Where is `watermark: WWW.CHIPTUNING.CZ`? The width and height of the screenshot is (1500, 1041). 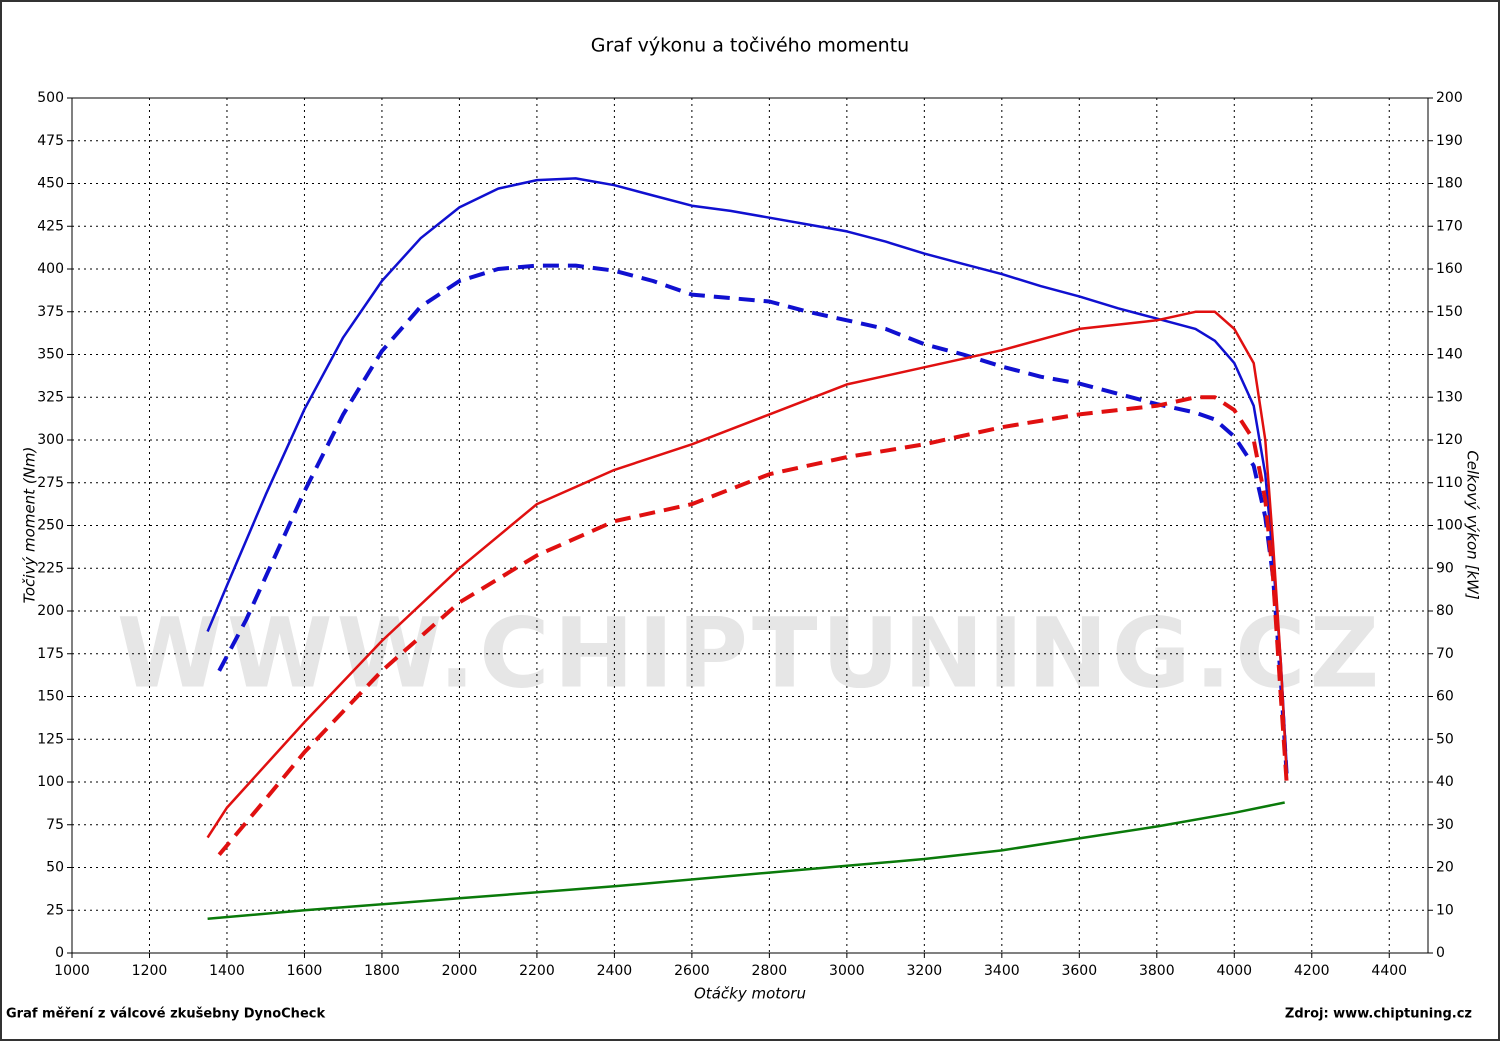 watermark: WWW.CHIPTUNING.CZ is located at coordinates (750, 653).